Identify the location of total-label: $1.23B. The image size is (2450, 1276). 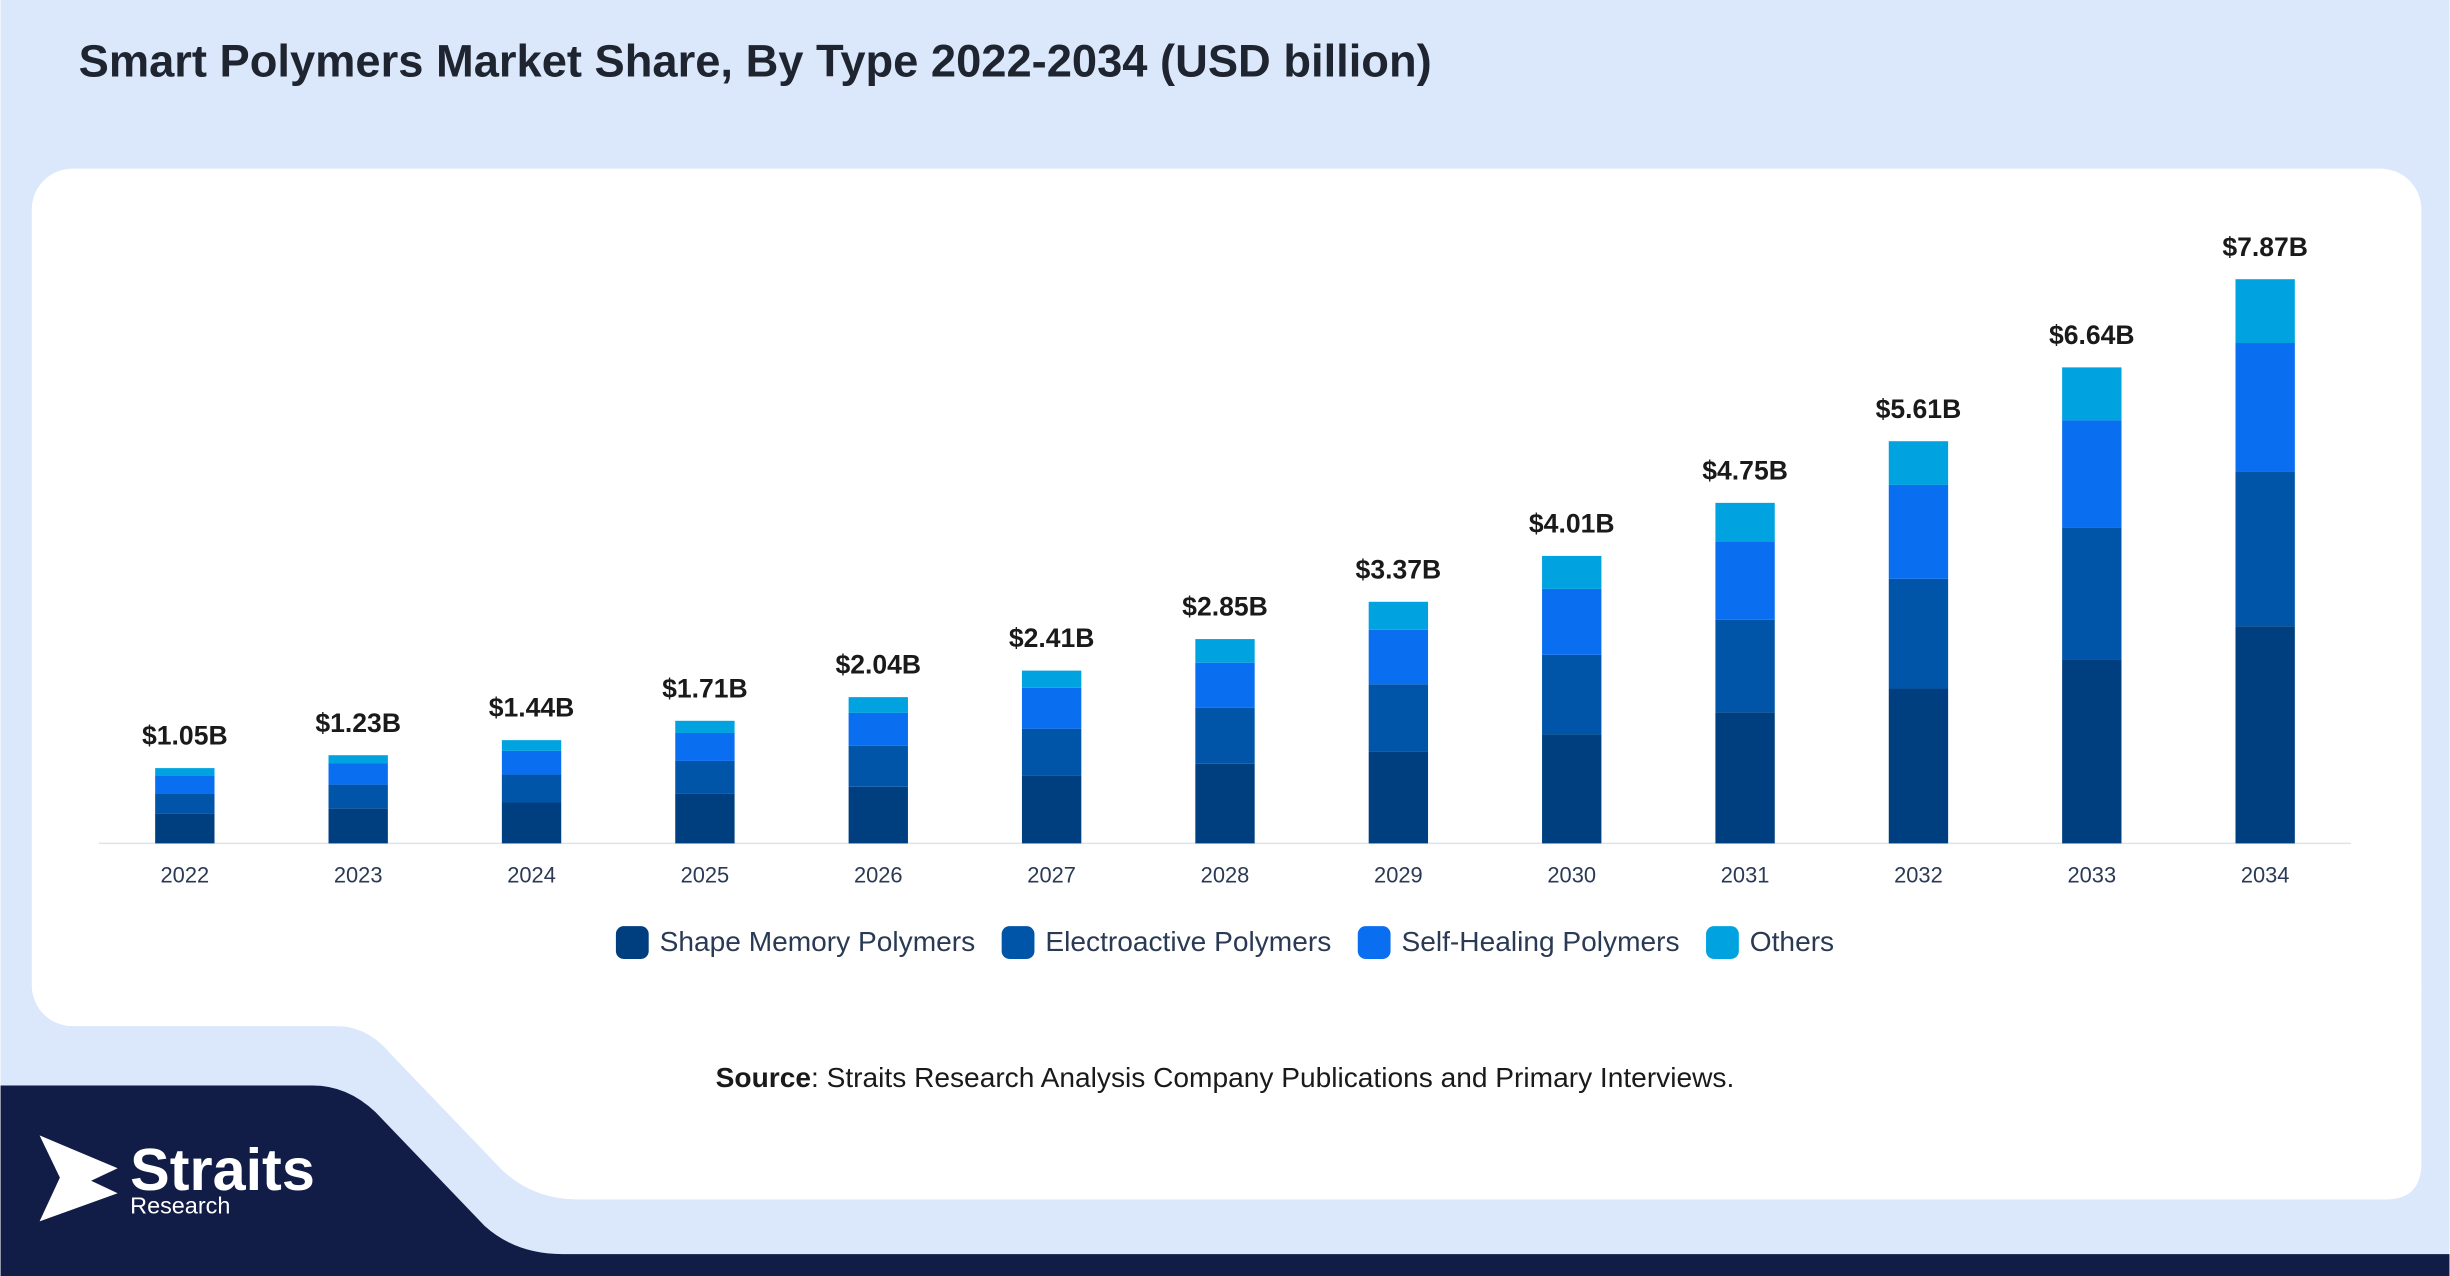
(358, 723).